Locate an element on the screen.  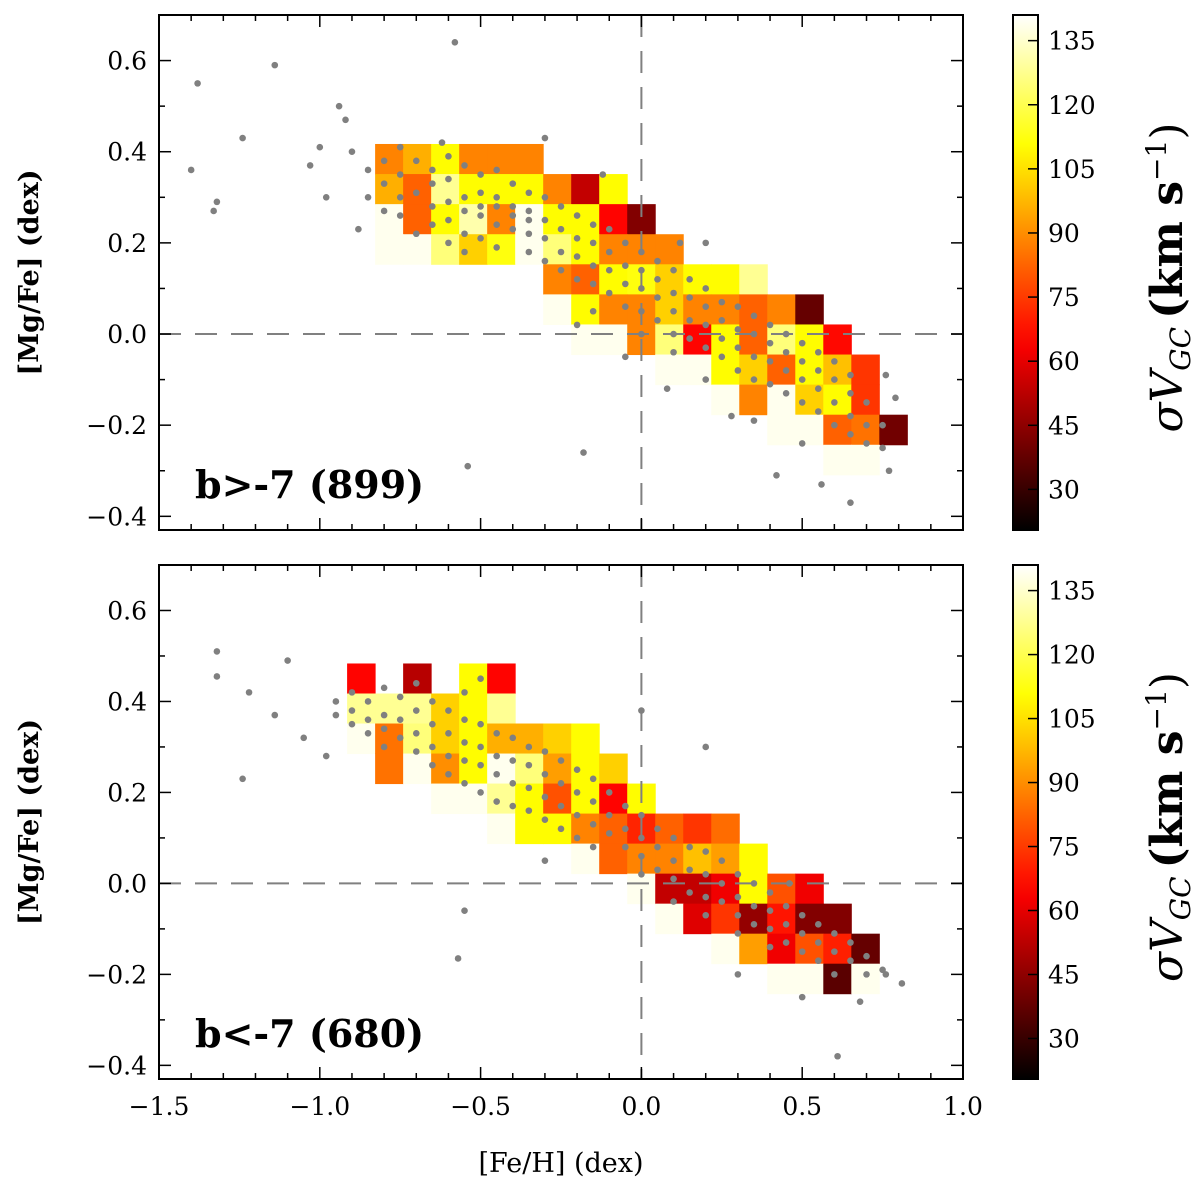
colorbar-tick-label: 120 is located at coordinates (1072, 655).